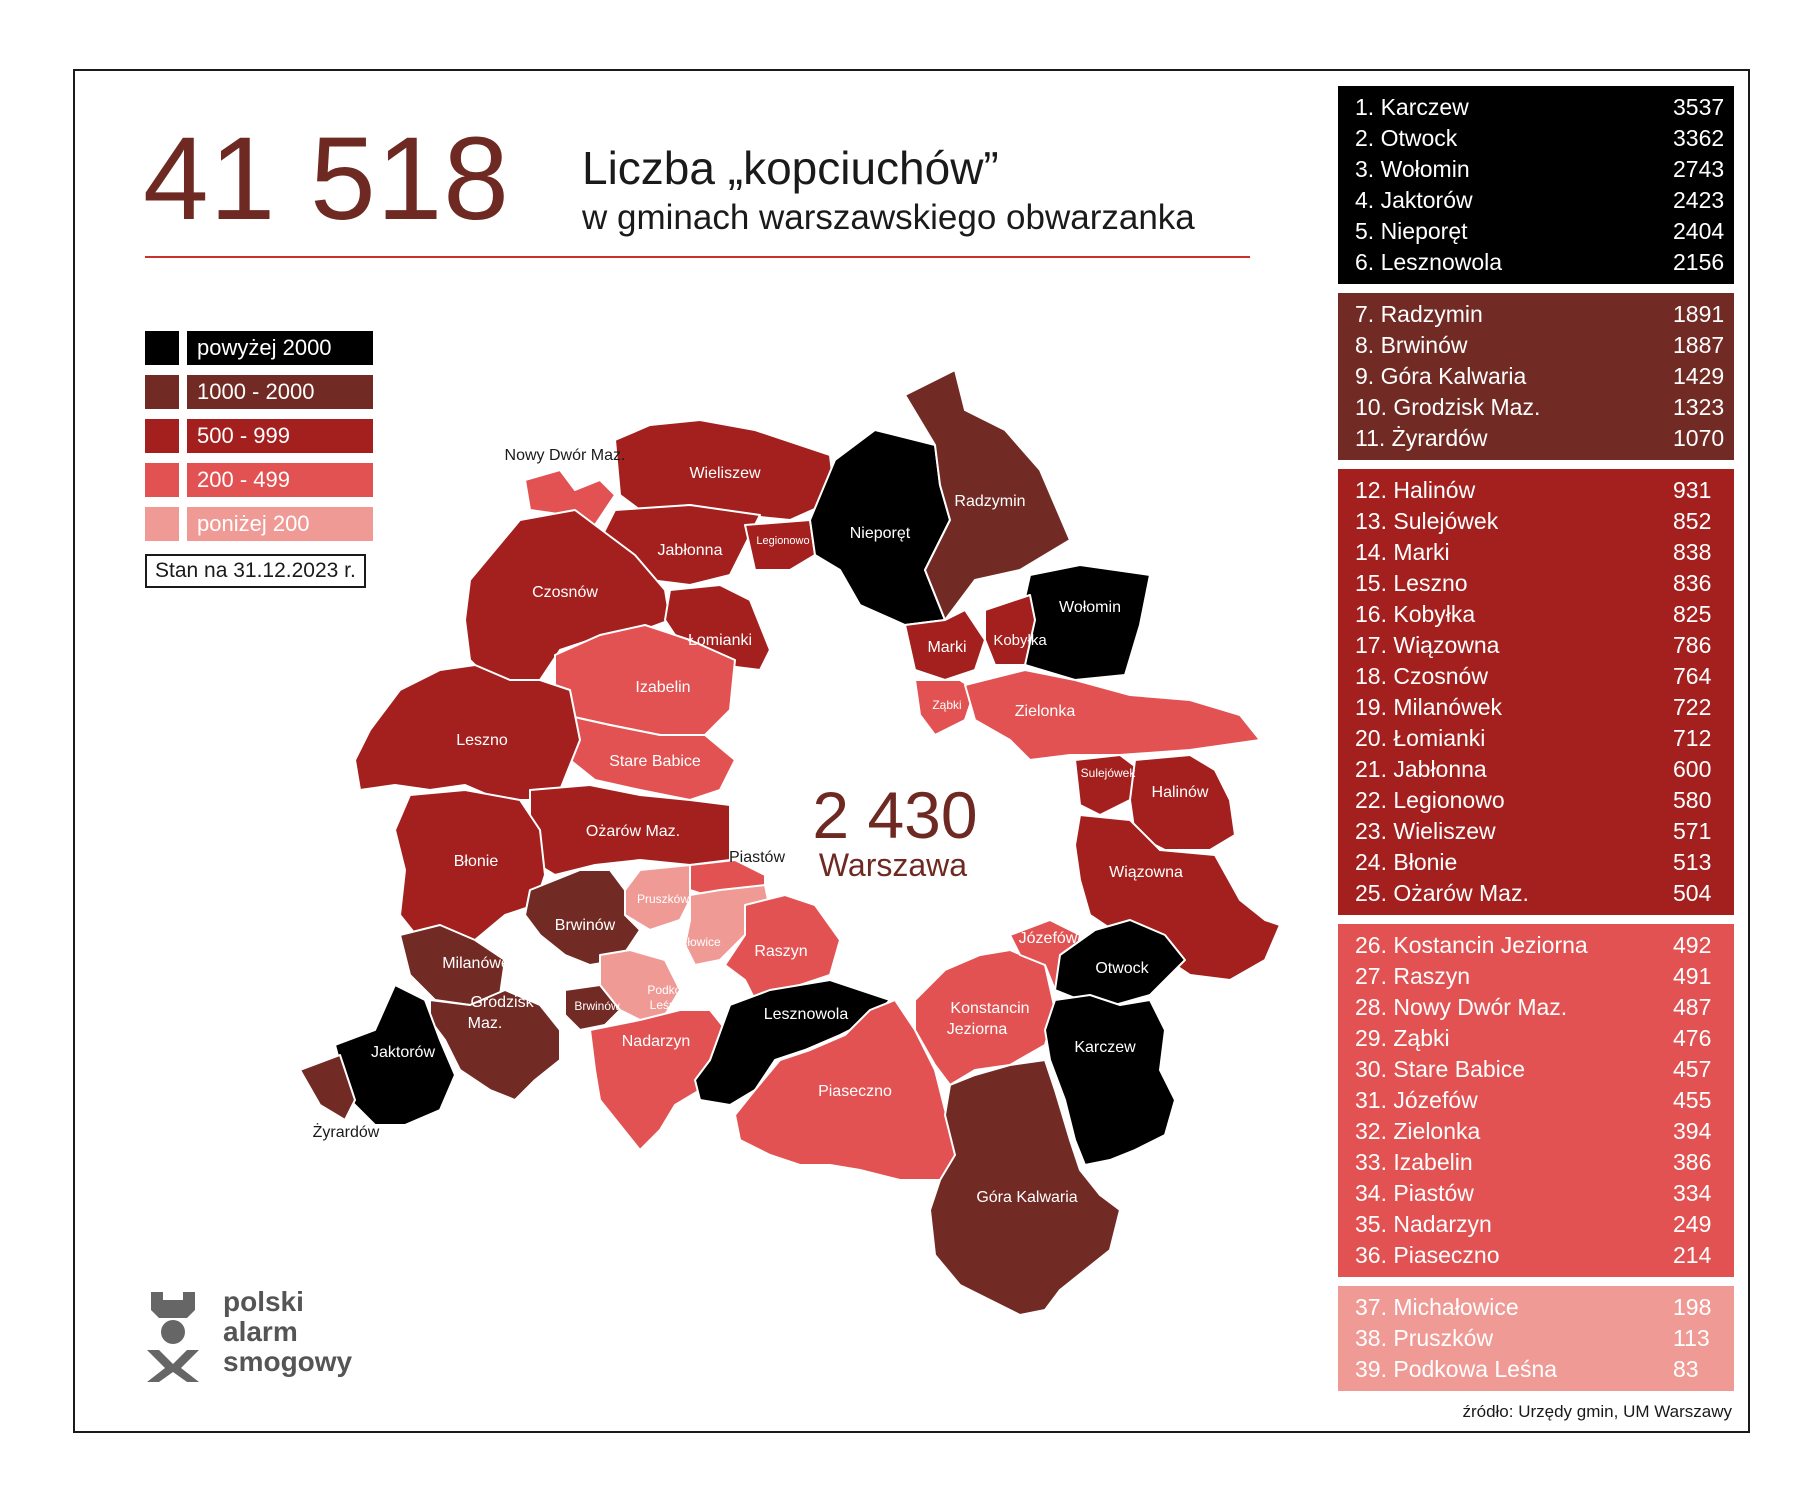 This screenshot has width=1800, height=1497. I want to click on map-label-ozarow: Ożarów Maz., so click(633, 831).